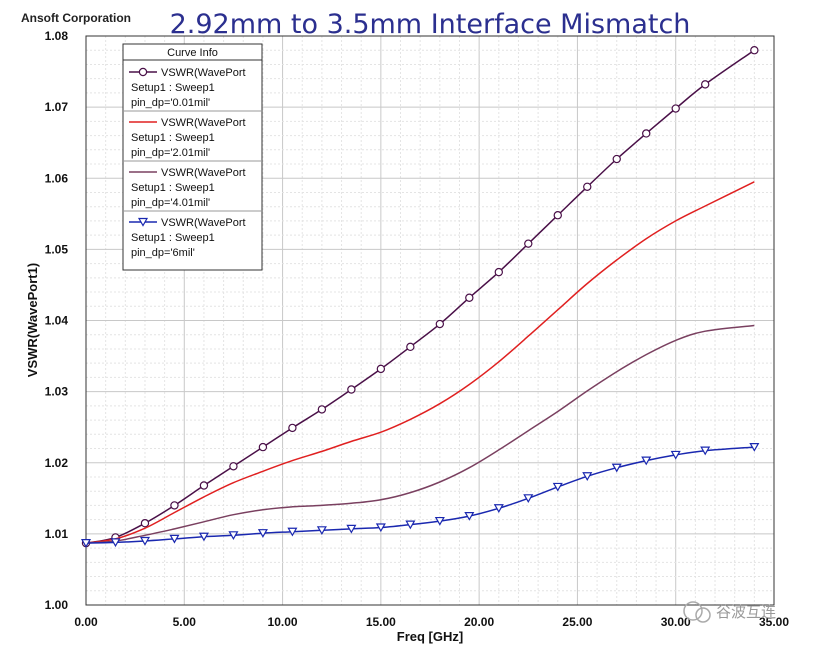  What do you see at coordinates (57, 392) in the screenshot?
I see `y-tick-label: 1.03` at bounding box center [57, 392].